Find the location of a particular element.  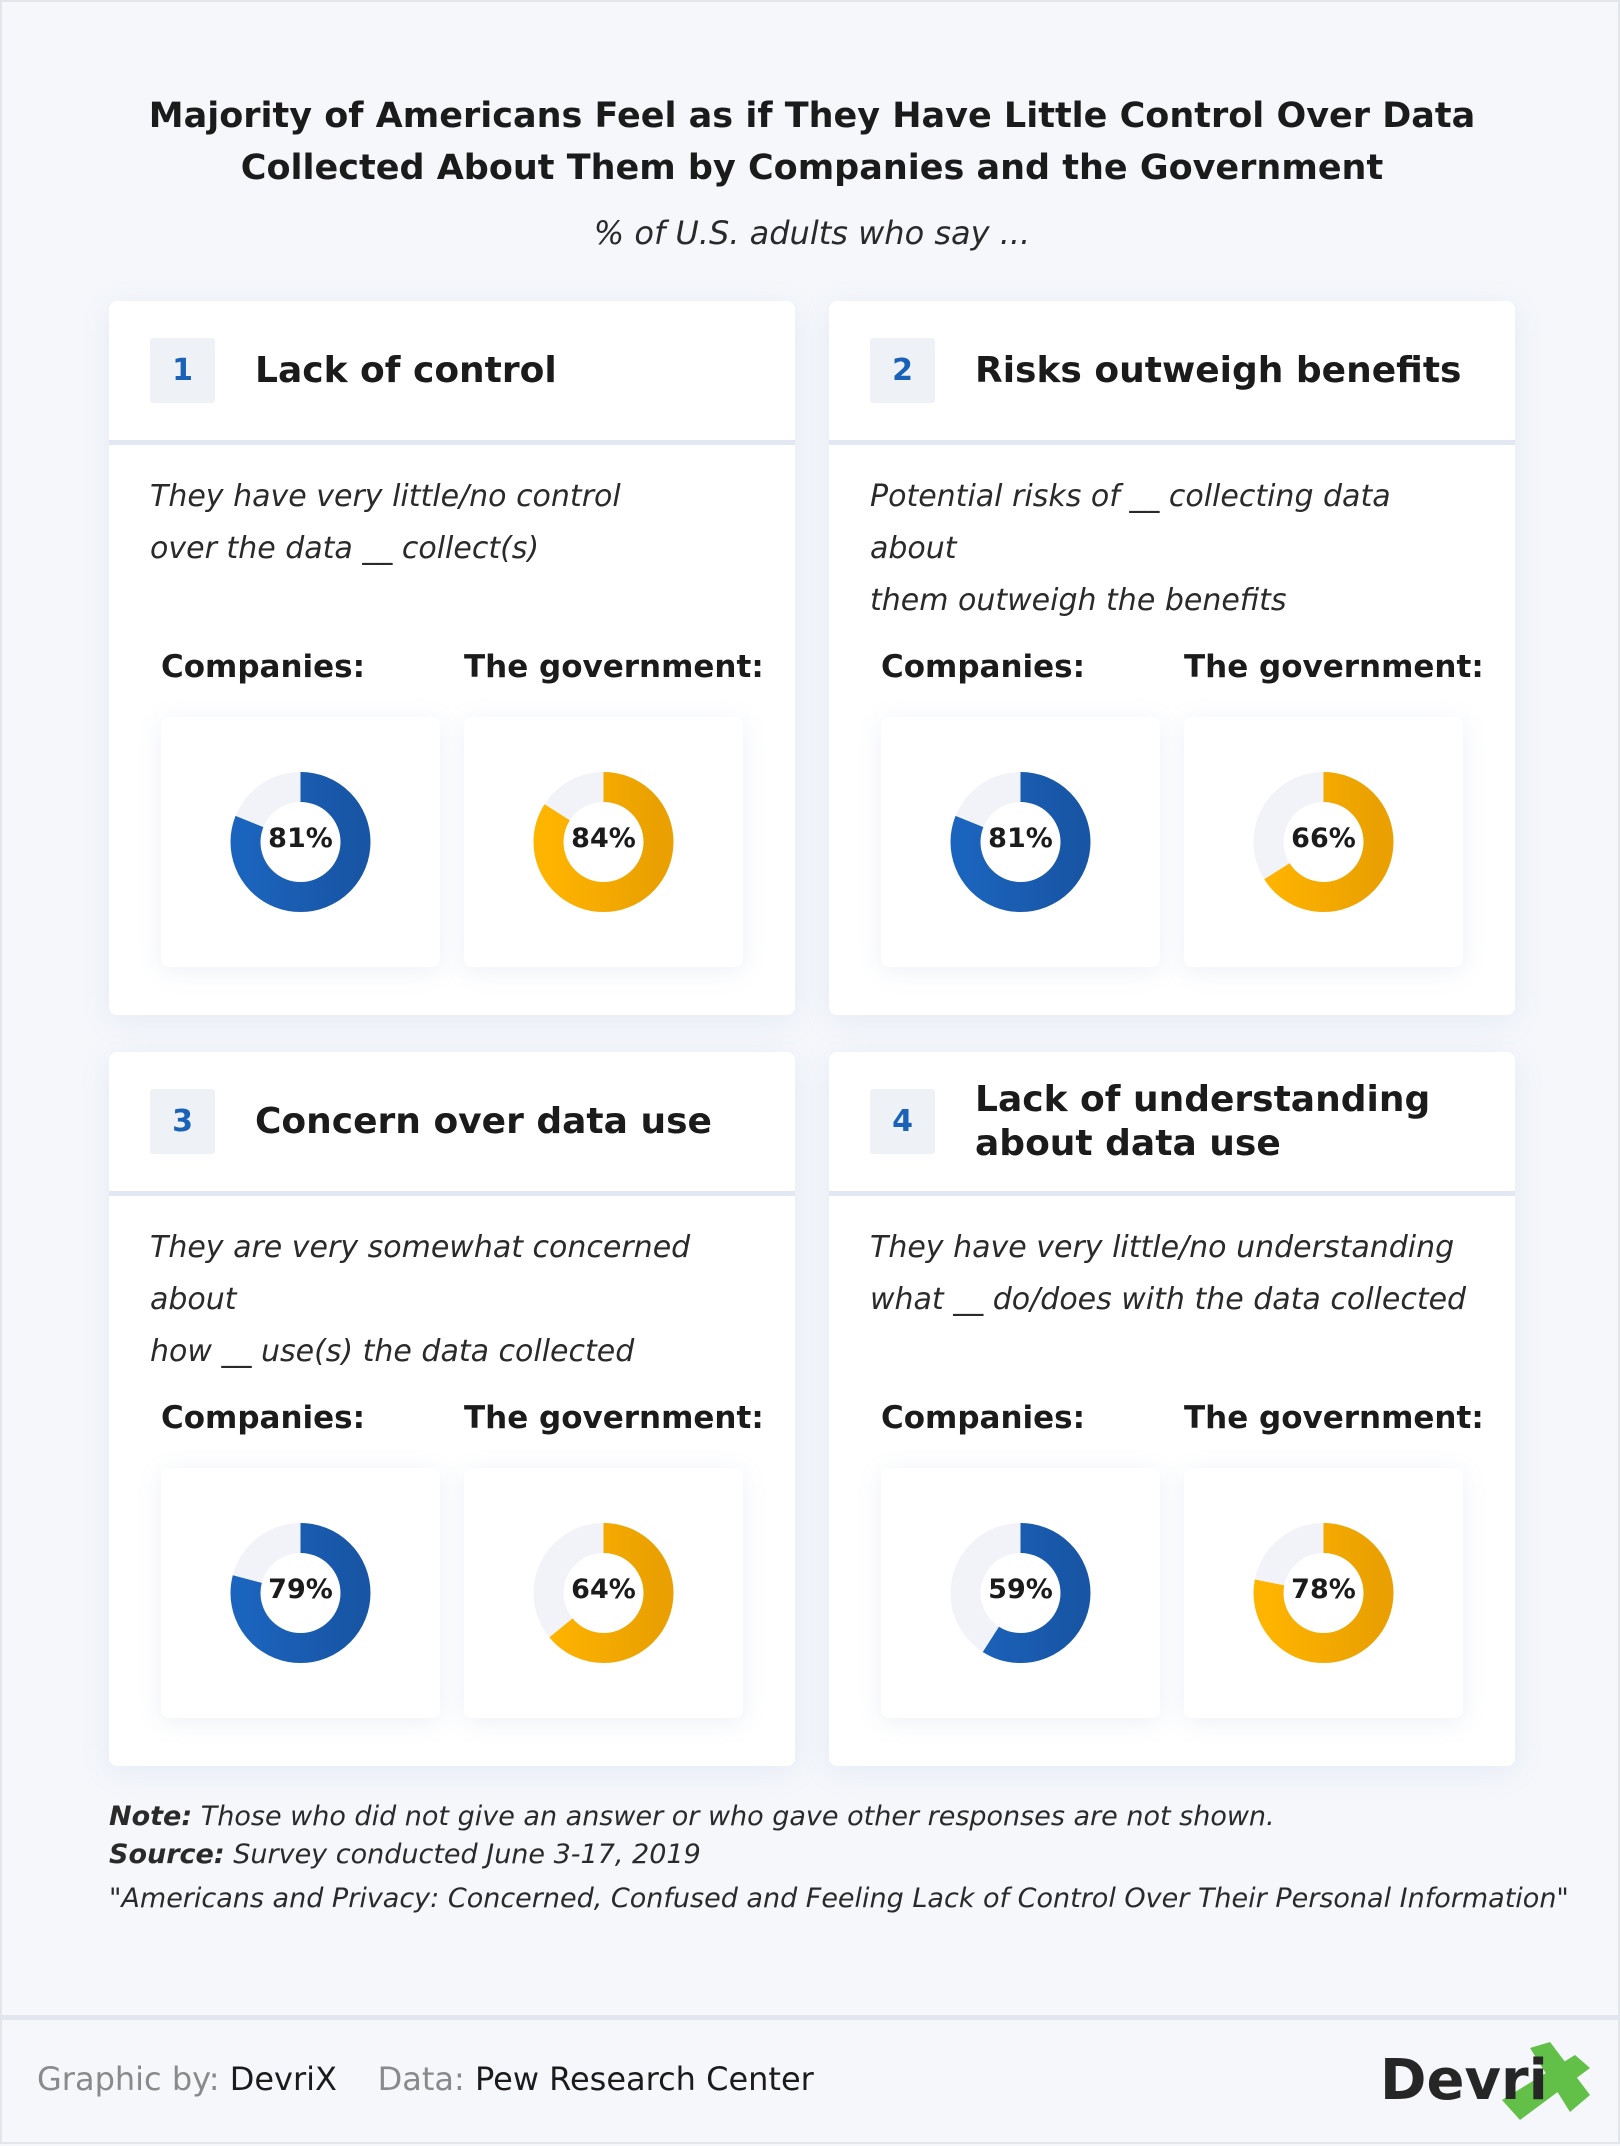

description-line-2: what __ do/does with the data collected is located at coordinates (1168, 1299).